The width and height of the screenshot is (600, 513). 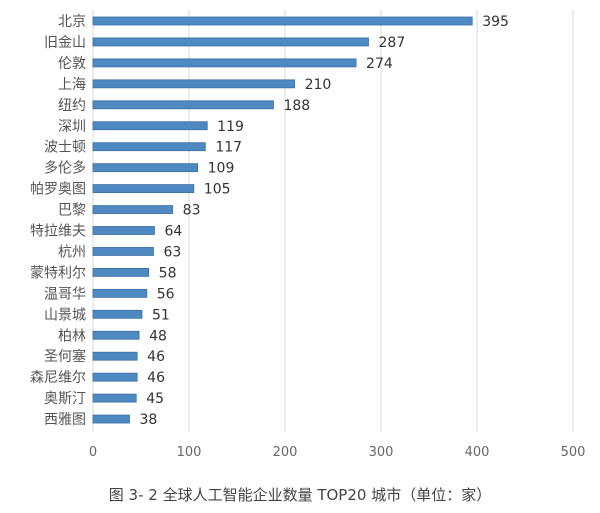 What do you see at coordinates (72, 127) in the screenshot?
I see `category-label: 深圳` at bounding box center [72, 127].